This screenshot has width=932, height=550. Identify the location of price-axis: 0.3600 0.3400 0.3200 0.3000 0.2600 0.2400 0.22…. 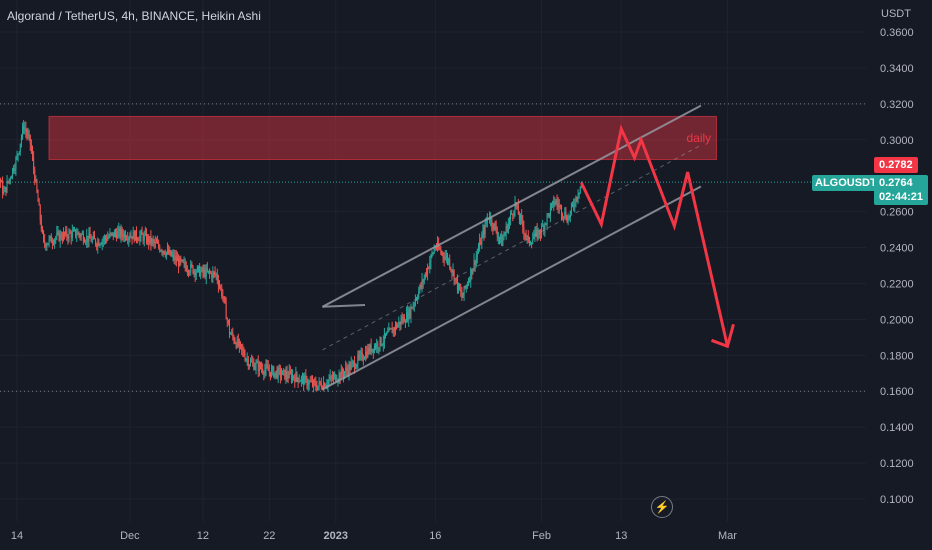
(899, 275).